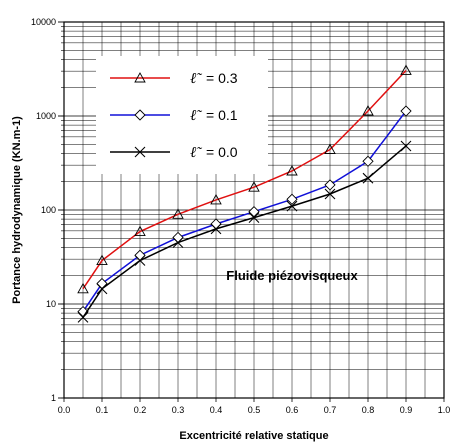 The image size is (456, 443). What do you see at coordinates (216, 410) in the screenshot?
I see `x-tick-label: 0.4` at bounding box center [216, 410].